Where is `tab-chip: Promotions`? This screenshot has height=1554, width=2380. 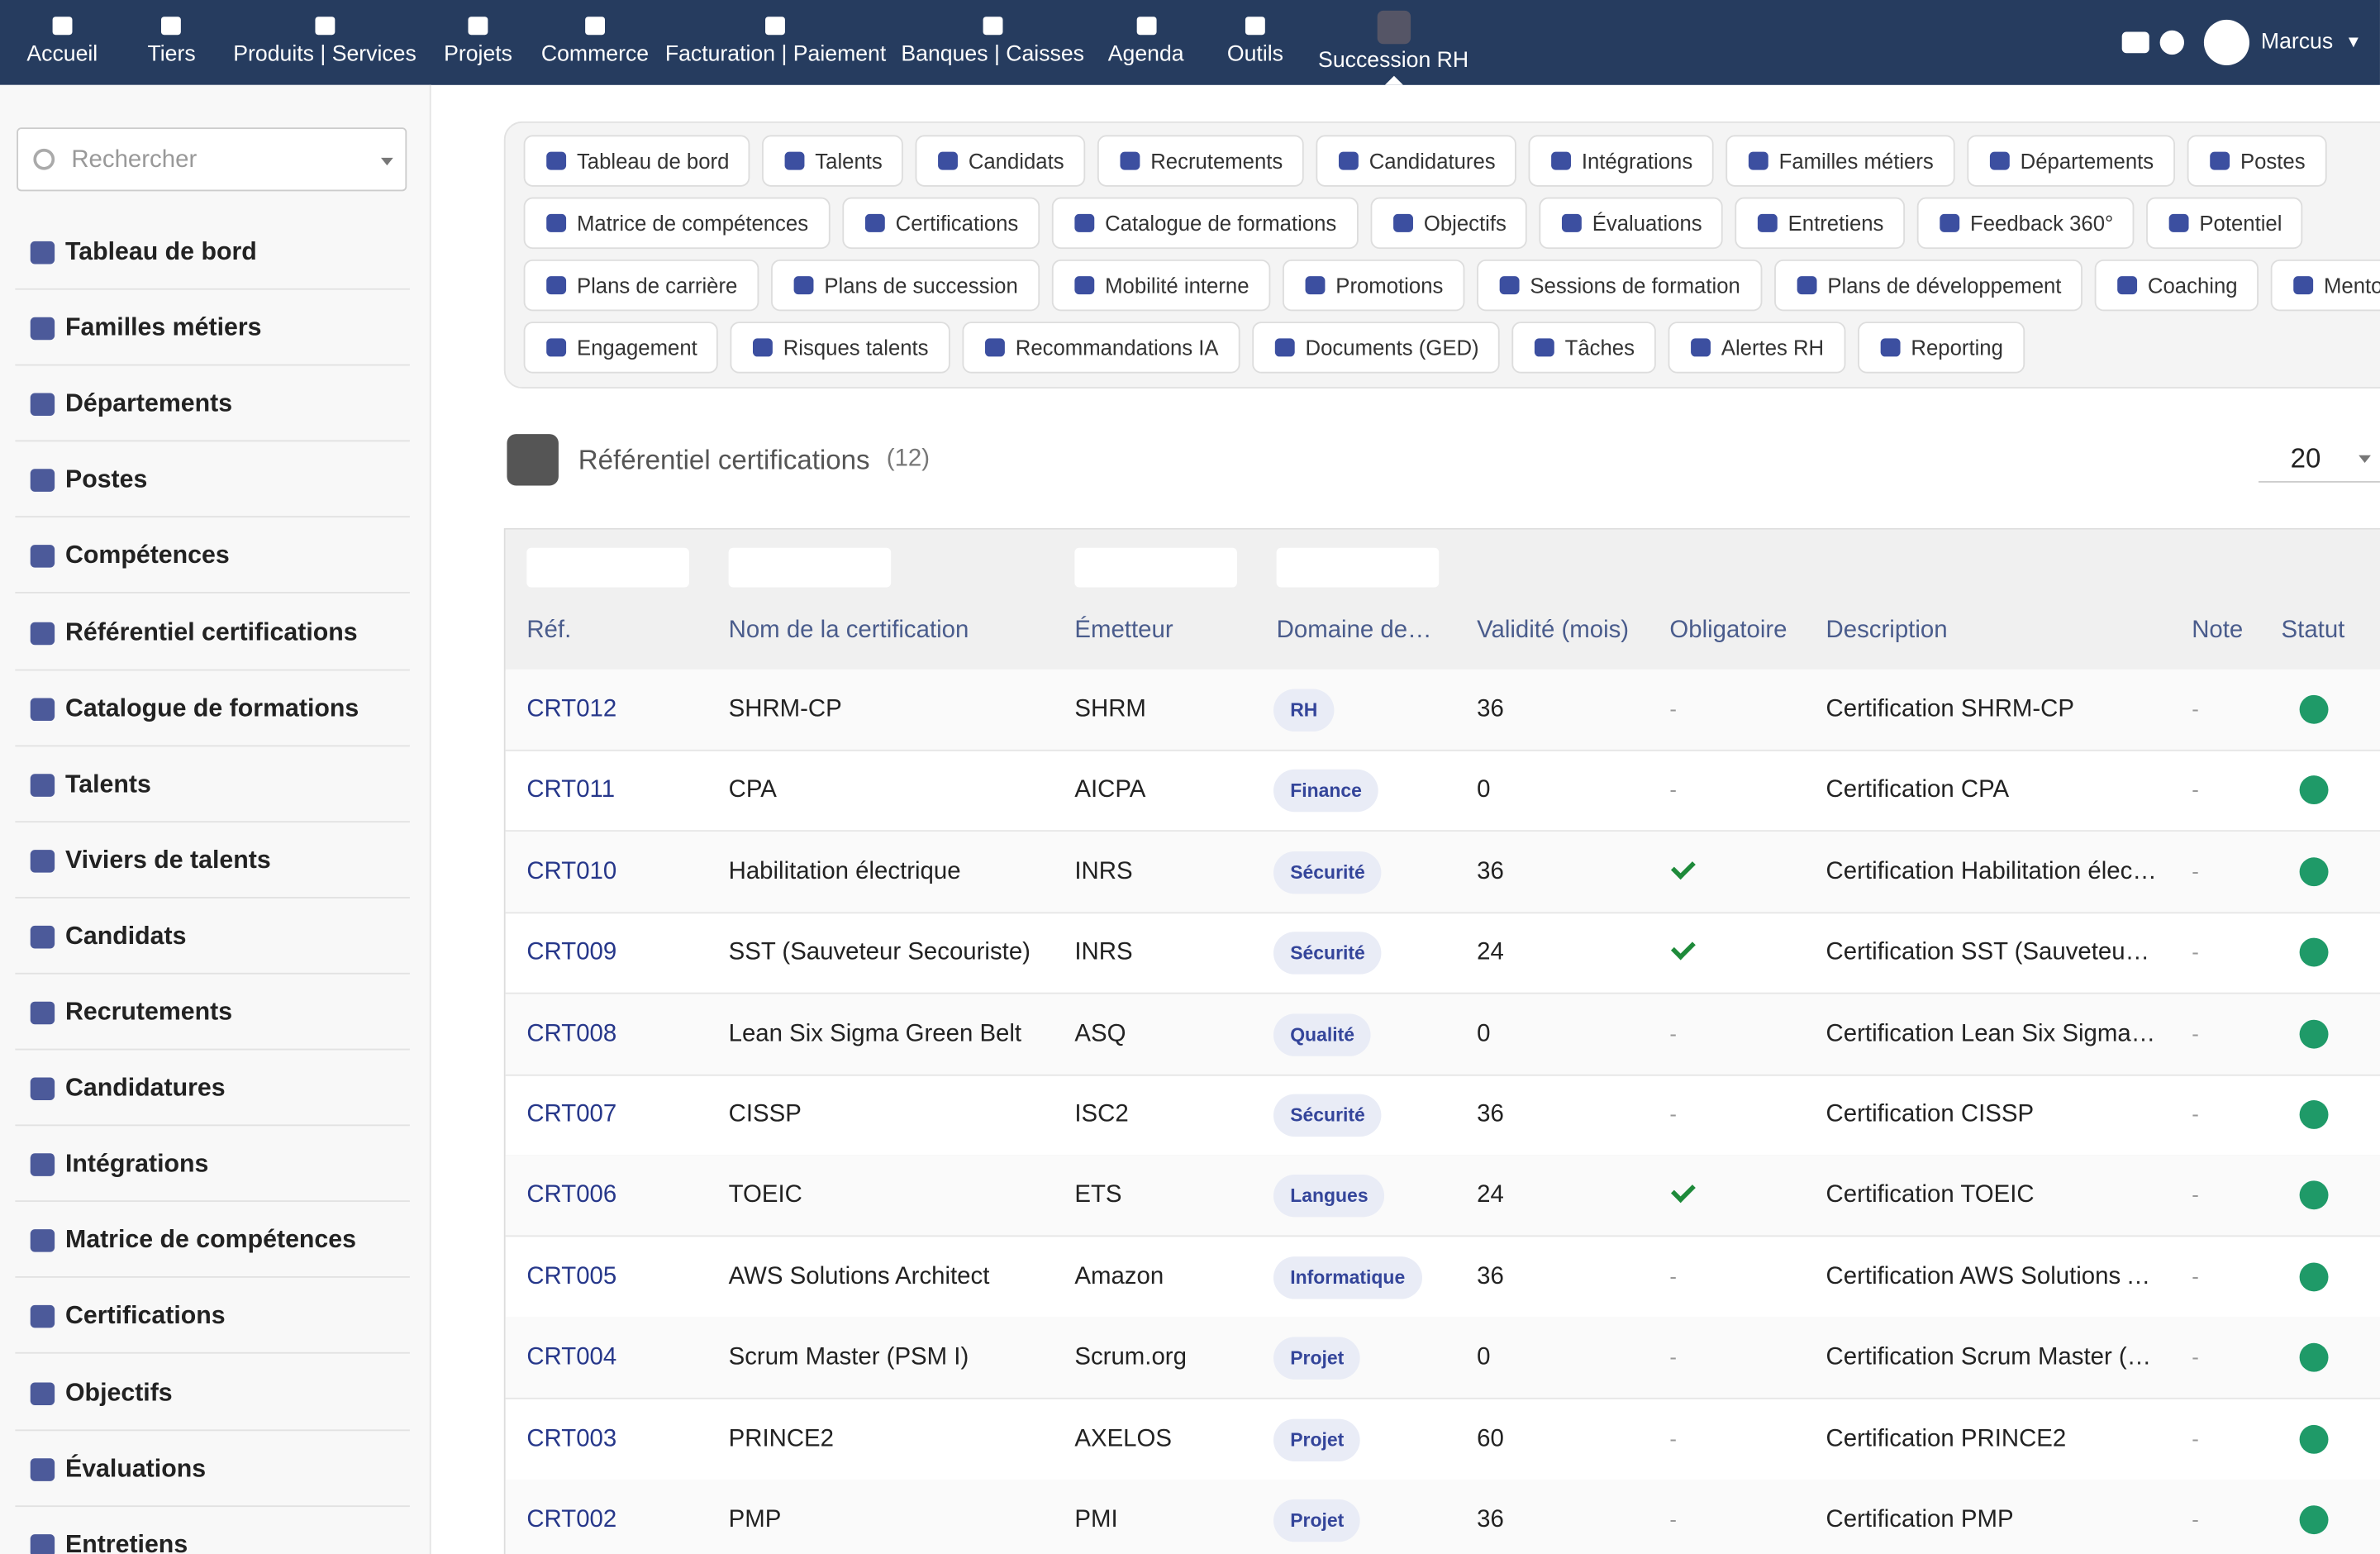 tab-chip: Promotions is located at coordinates (1374, 285).